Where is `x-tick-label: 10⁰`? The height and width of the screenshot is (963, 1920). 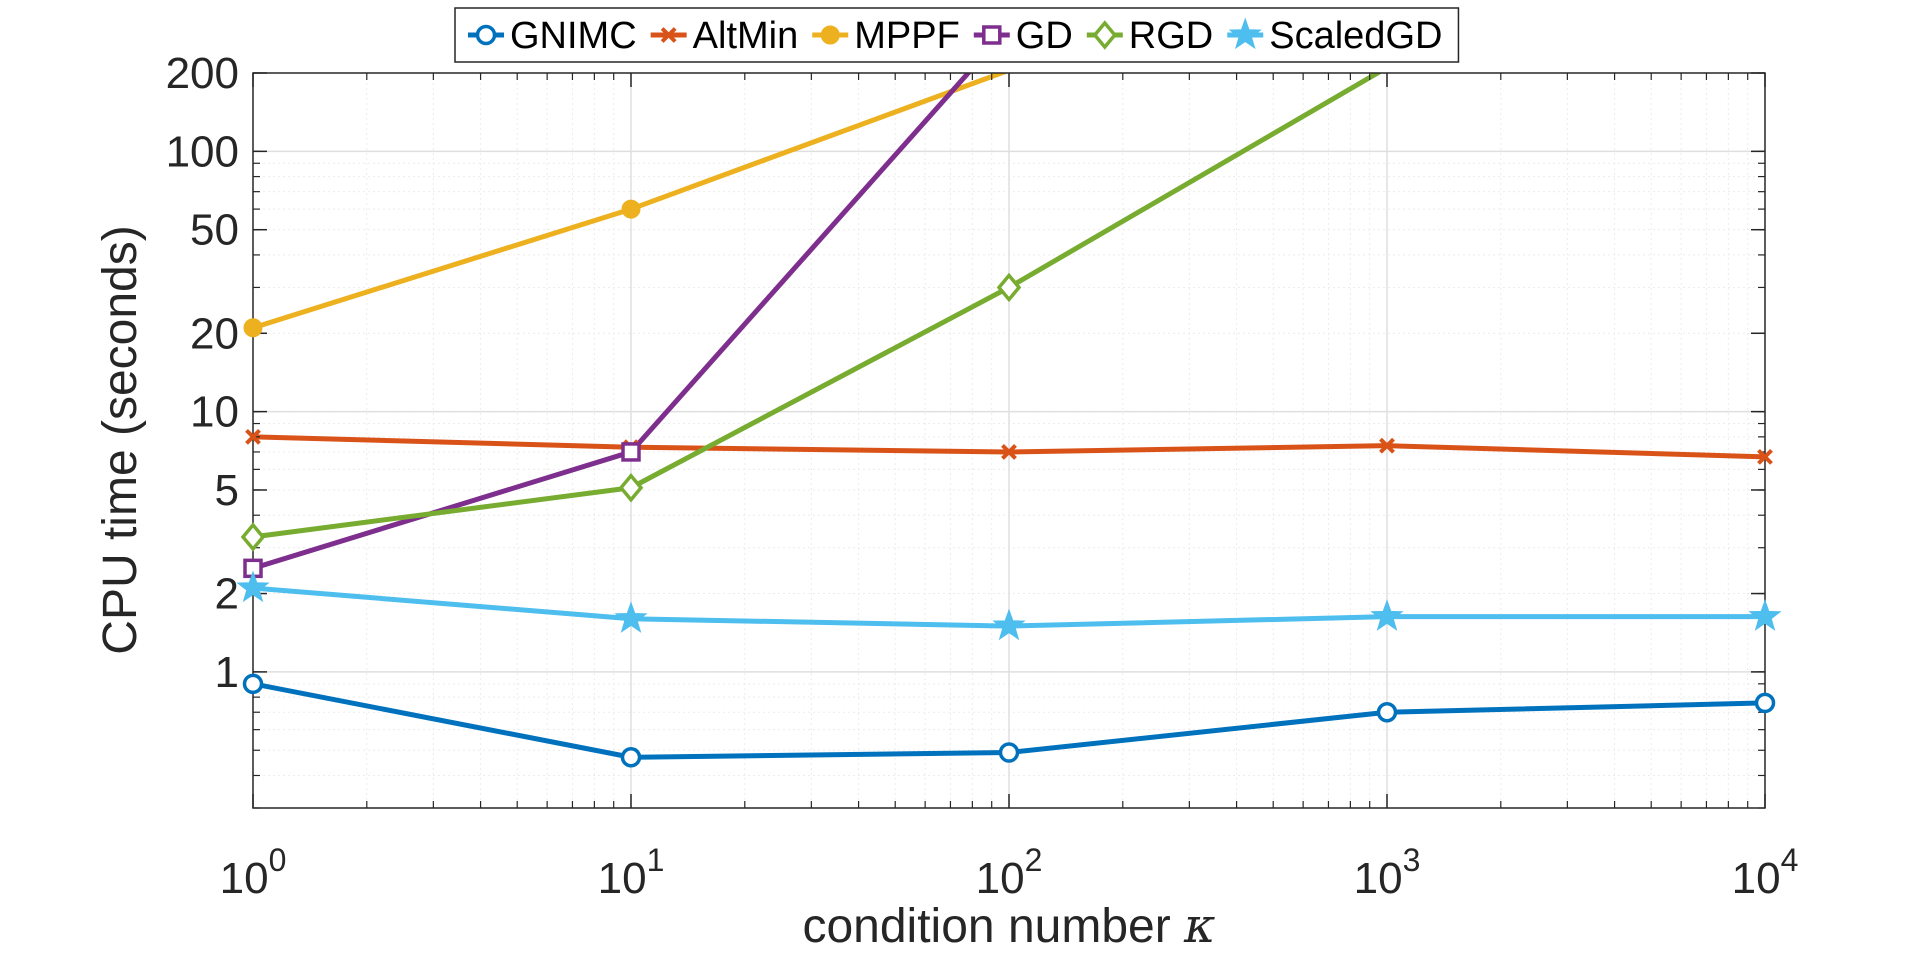 x-tick-label: 10⁰ is located at coordinates (253, 872).